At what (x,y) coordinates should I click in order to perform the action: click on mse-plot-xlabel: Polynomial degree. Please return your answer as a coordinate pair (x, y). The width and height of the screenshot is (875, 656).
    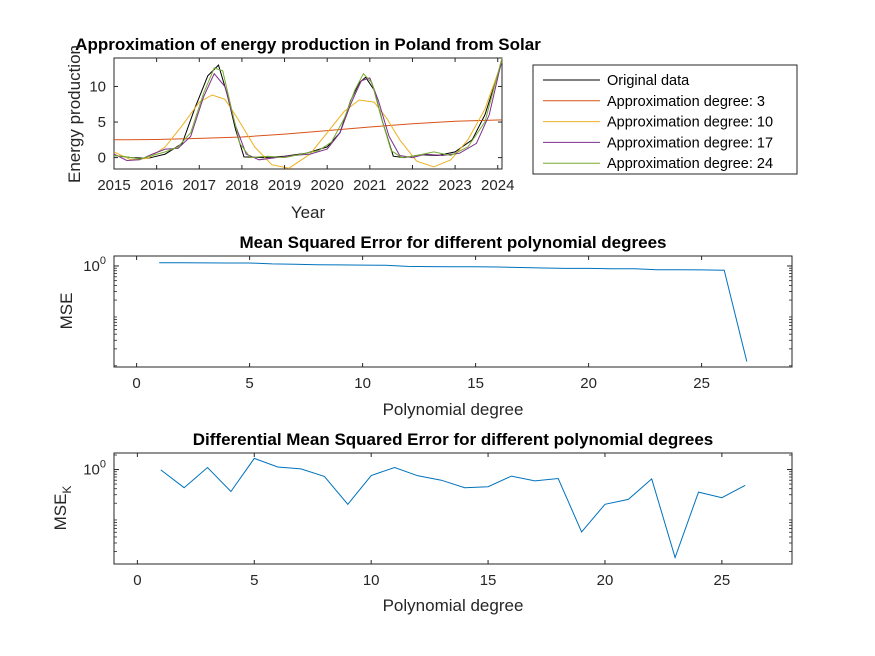
    Looking at the image, I should click on (453, 409).